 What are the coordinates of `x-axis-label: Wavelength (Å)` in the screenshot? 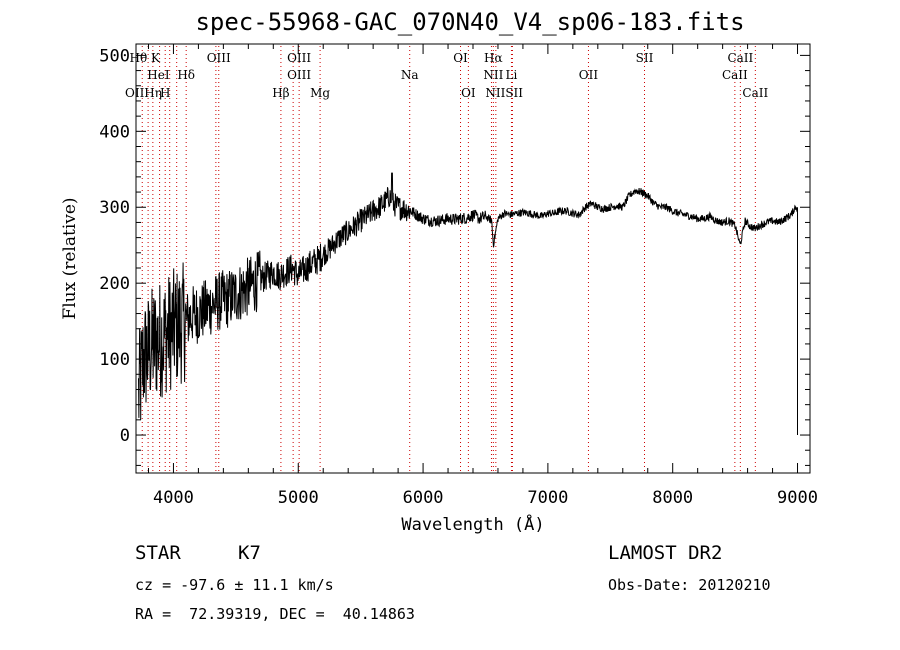 It's located at (472, 524).